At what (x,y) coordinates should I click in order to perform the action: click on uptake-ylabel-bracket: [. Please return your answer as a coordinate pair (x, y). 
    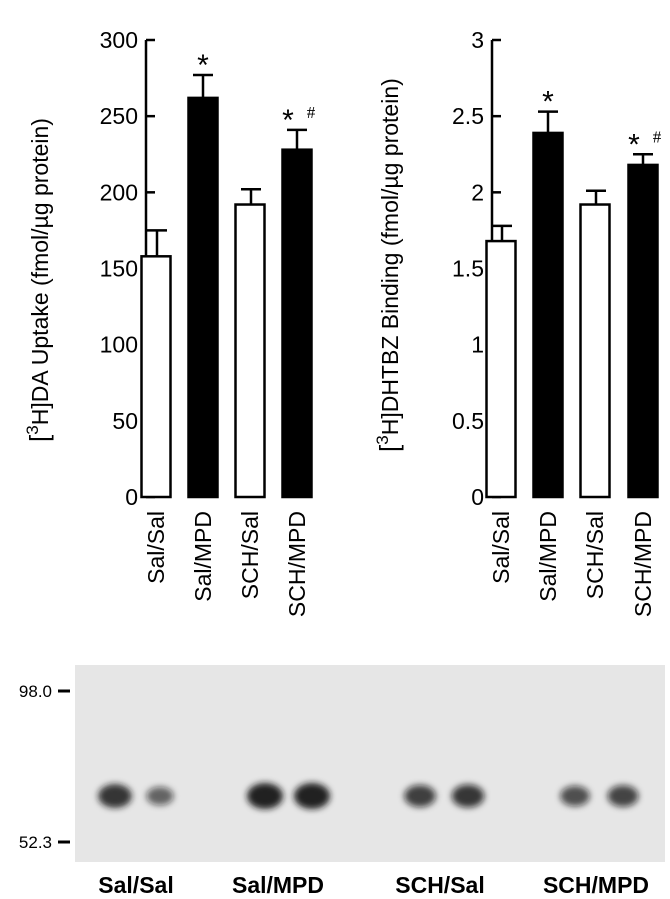
    Looking at the image, I should click on (39, 438).